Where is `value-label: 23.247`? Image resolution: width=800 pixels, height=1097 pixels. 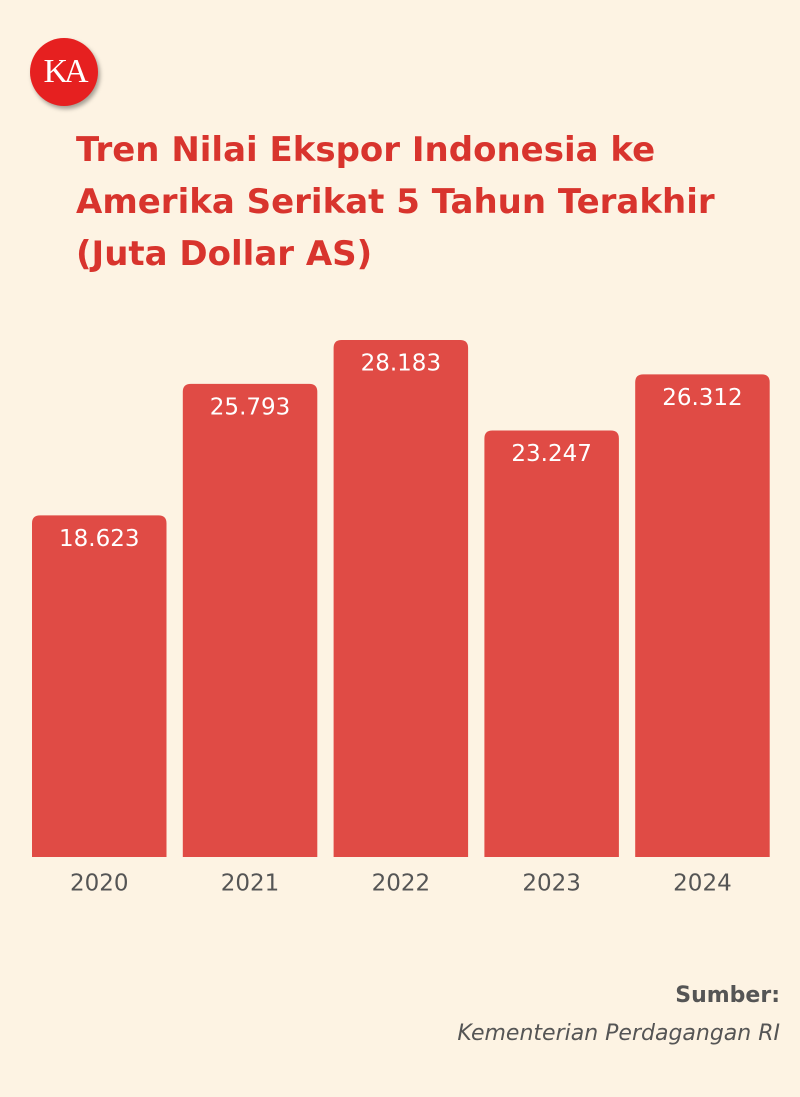 value-label: 23.247 is located at coordinates (551, 454).